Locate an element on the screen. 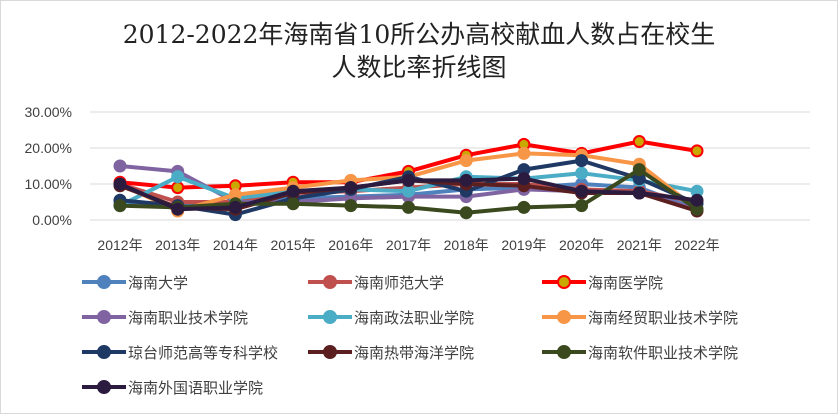 Image resolution: width=838 pixels, height=414 pixels. x-tick-label: 2014年 is located at coordinates (235, 245).